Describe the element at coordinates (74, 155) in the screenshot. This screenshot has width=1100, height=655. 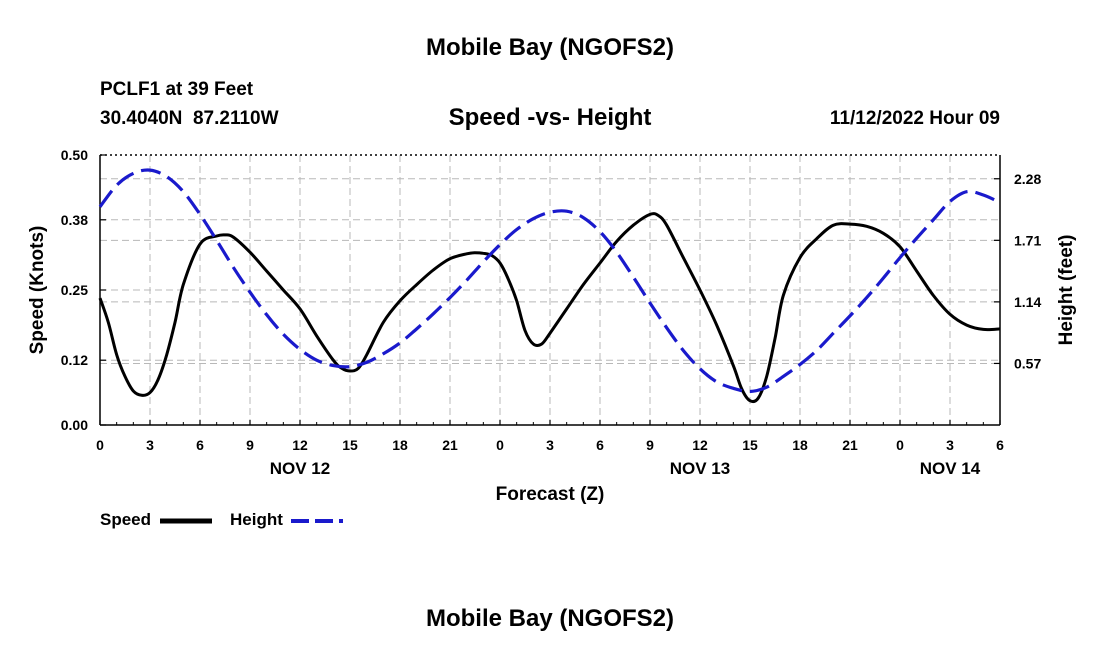
I see `y-tick-label: 0.50` at that location.